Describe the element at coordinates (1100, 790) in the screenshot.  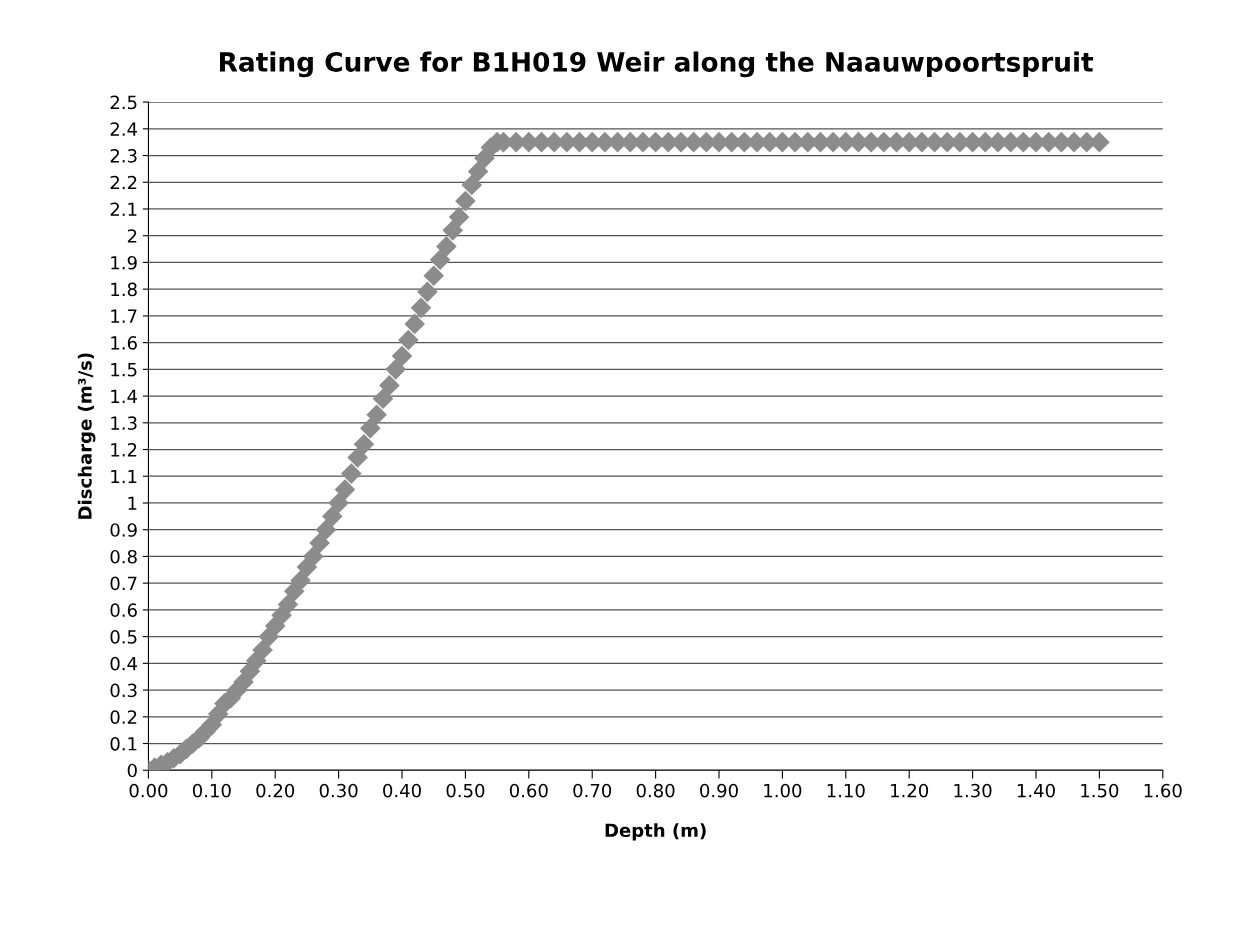
I see `x-tick-label: 1.50` at that location.